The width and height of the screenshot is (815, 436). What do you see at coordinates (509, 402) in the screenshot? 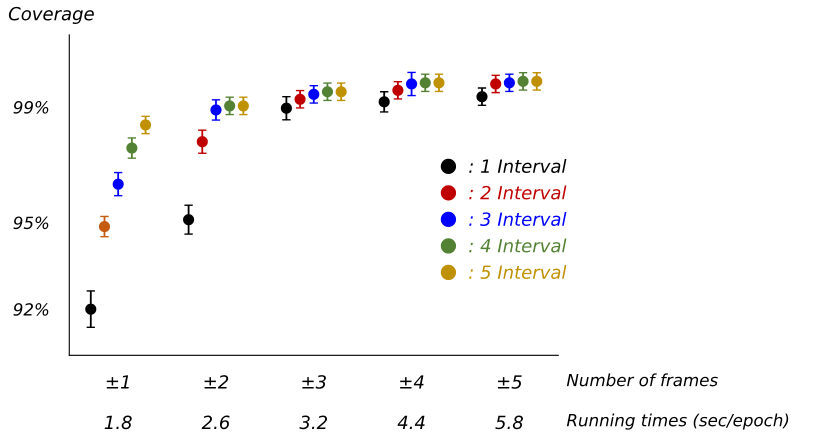
I see `category-label: ±5 5.8` at bounding box center [509, 402].